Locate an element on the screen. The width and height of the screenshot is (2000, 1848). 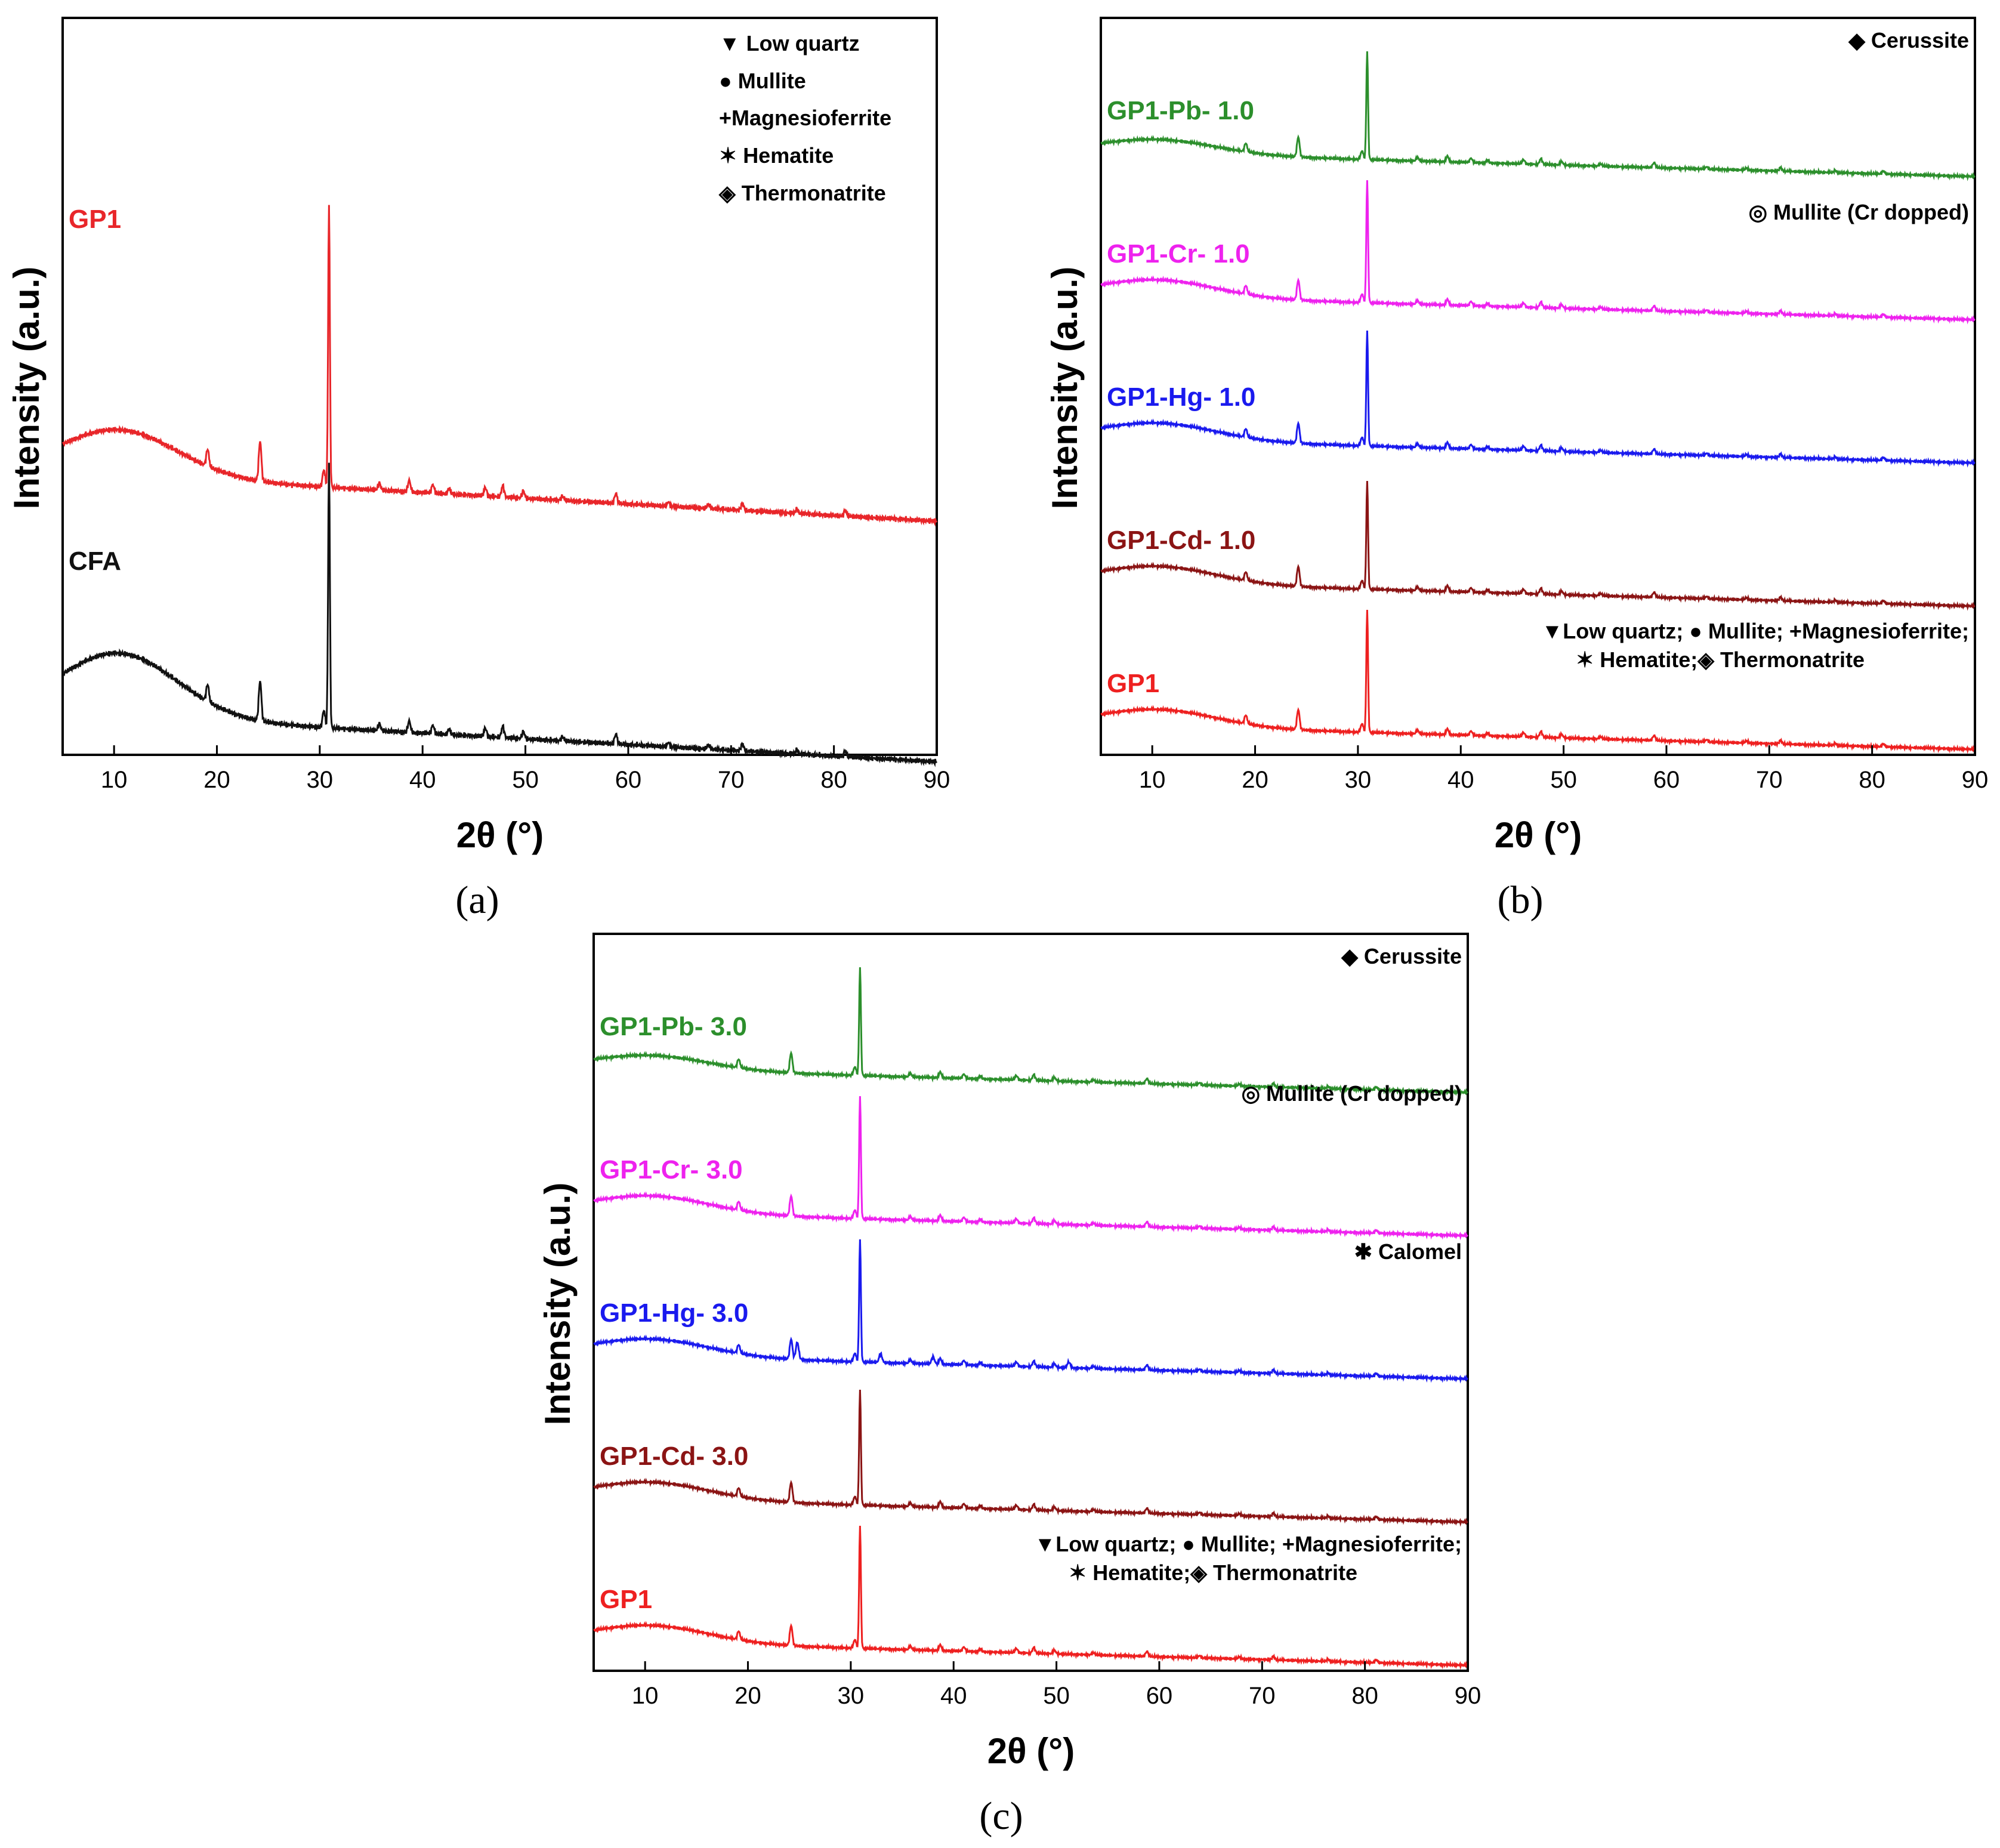
series-label: GP1-Pb- 1.0 is located at coordinates (1180, 110).